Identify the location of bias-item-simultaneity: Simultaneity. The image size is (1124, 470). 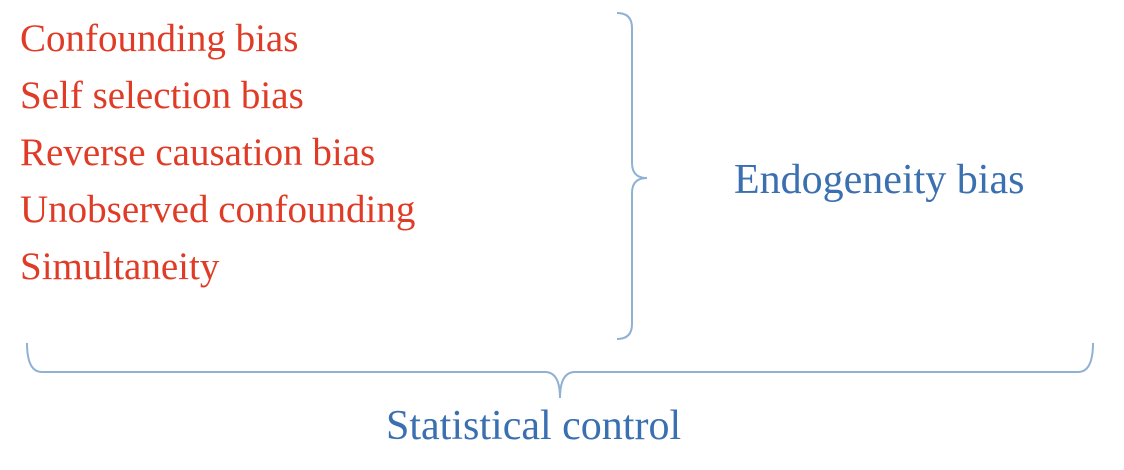
(120, 266).